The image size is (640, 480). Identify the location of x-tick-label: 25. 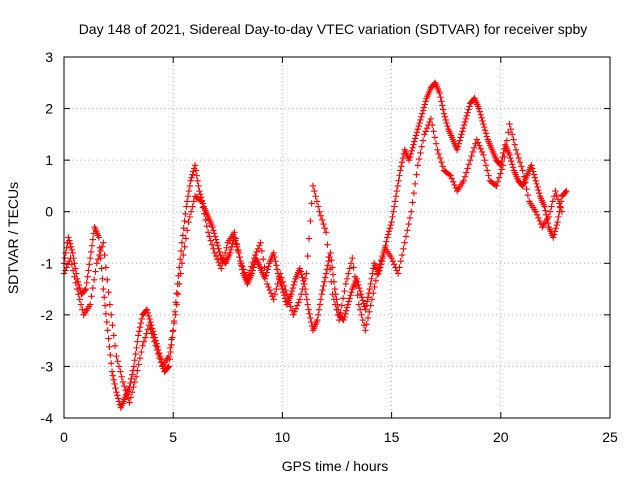
(610, 437).